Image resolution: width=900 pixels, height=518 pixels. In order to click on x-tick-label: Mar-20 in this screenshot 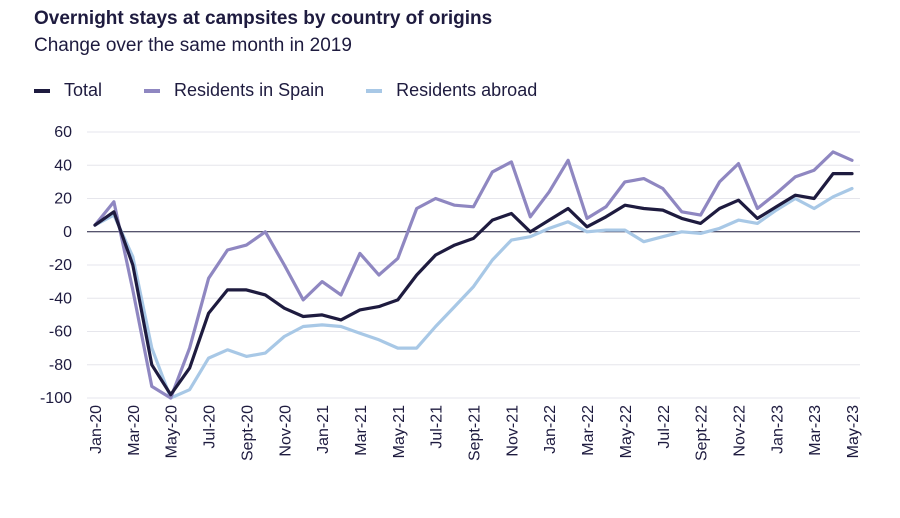, I will do `click(134, 430)`.